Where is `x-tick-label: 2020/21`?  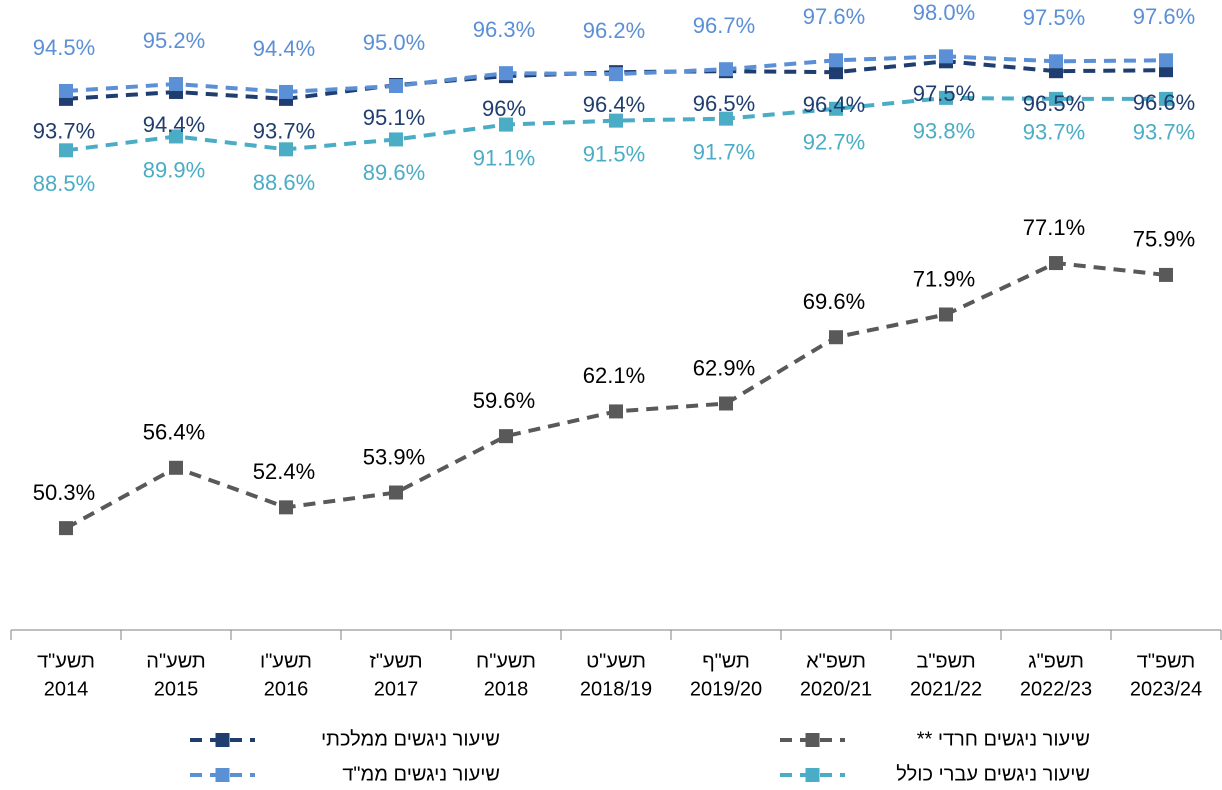 x-tick-label: 2020/21 is located at coordinates (836, 689).